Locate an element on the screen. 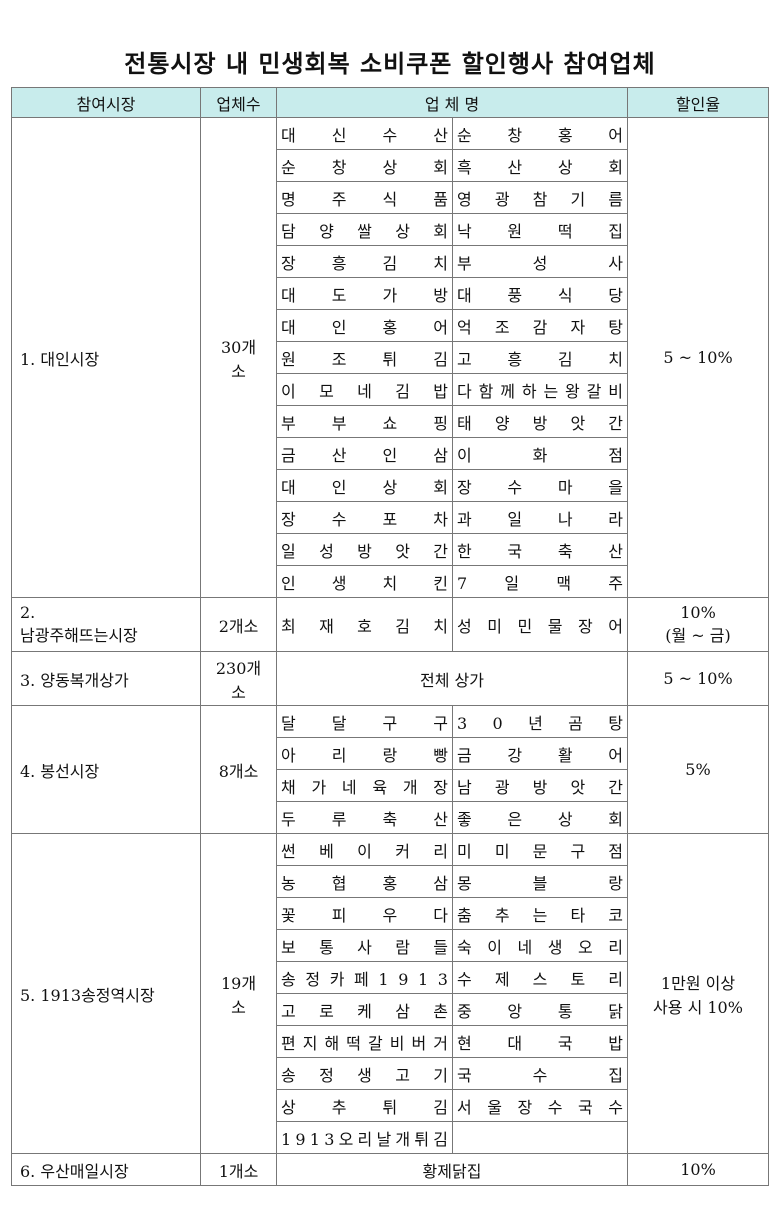 The height and width of the screenshot is (1207, 780). store-name: 달달구구 is located at coordinates (364, 721).